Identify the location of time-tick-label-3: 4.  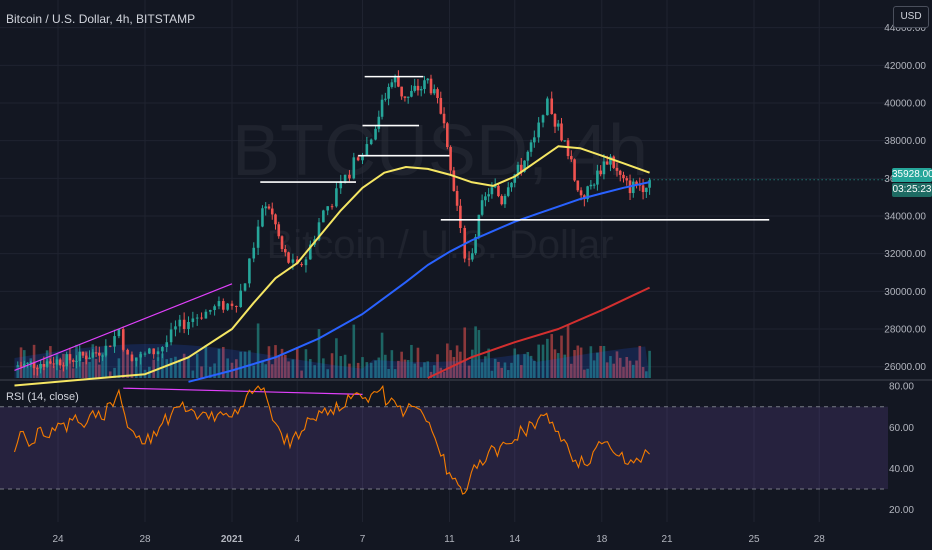
(297, 539).